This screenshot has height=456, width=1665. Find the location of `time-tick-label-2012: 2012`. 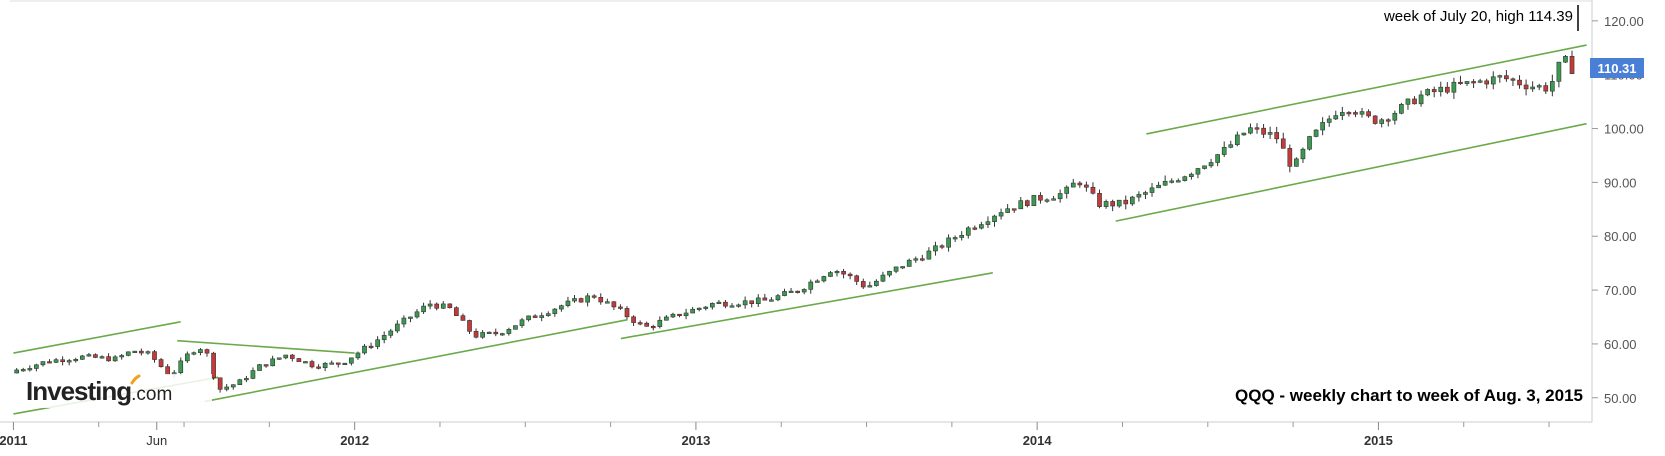

time-tick-label-2012: 2012 is located at coordinates (354, 440).